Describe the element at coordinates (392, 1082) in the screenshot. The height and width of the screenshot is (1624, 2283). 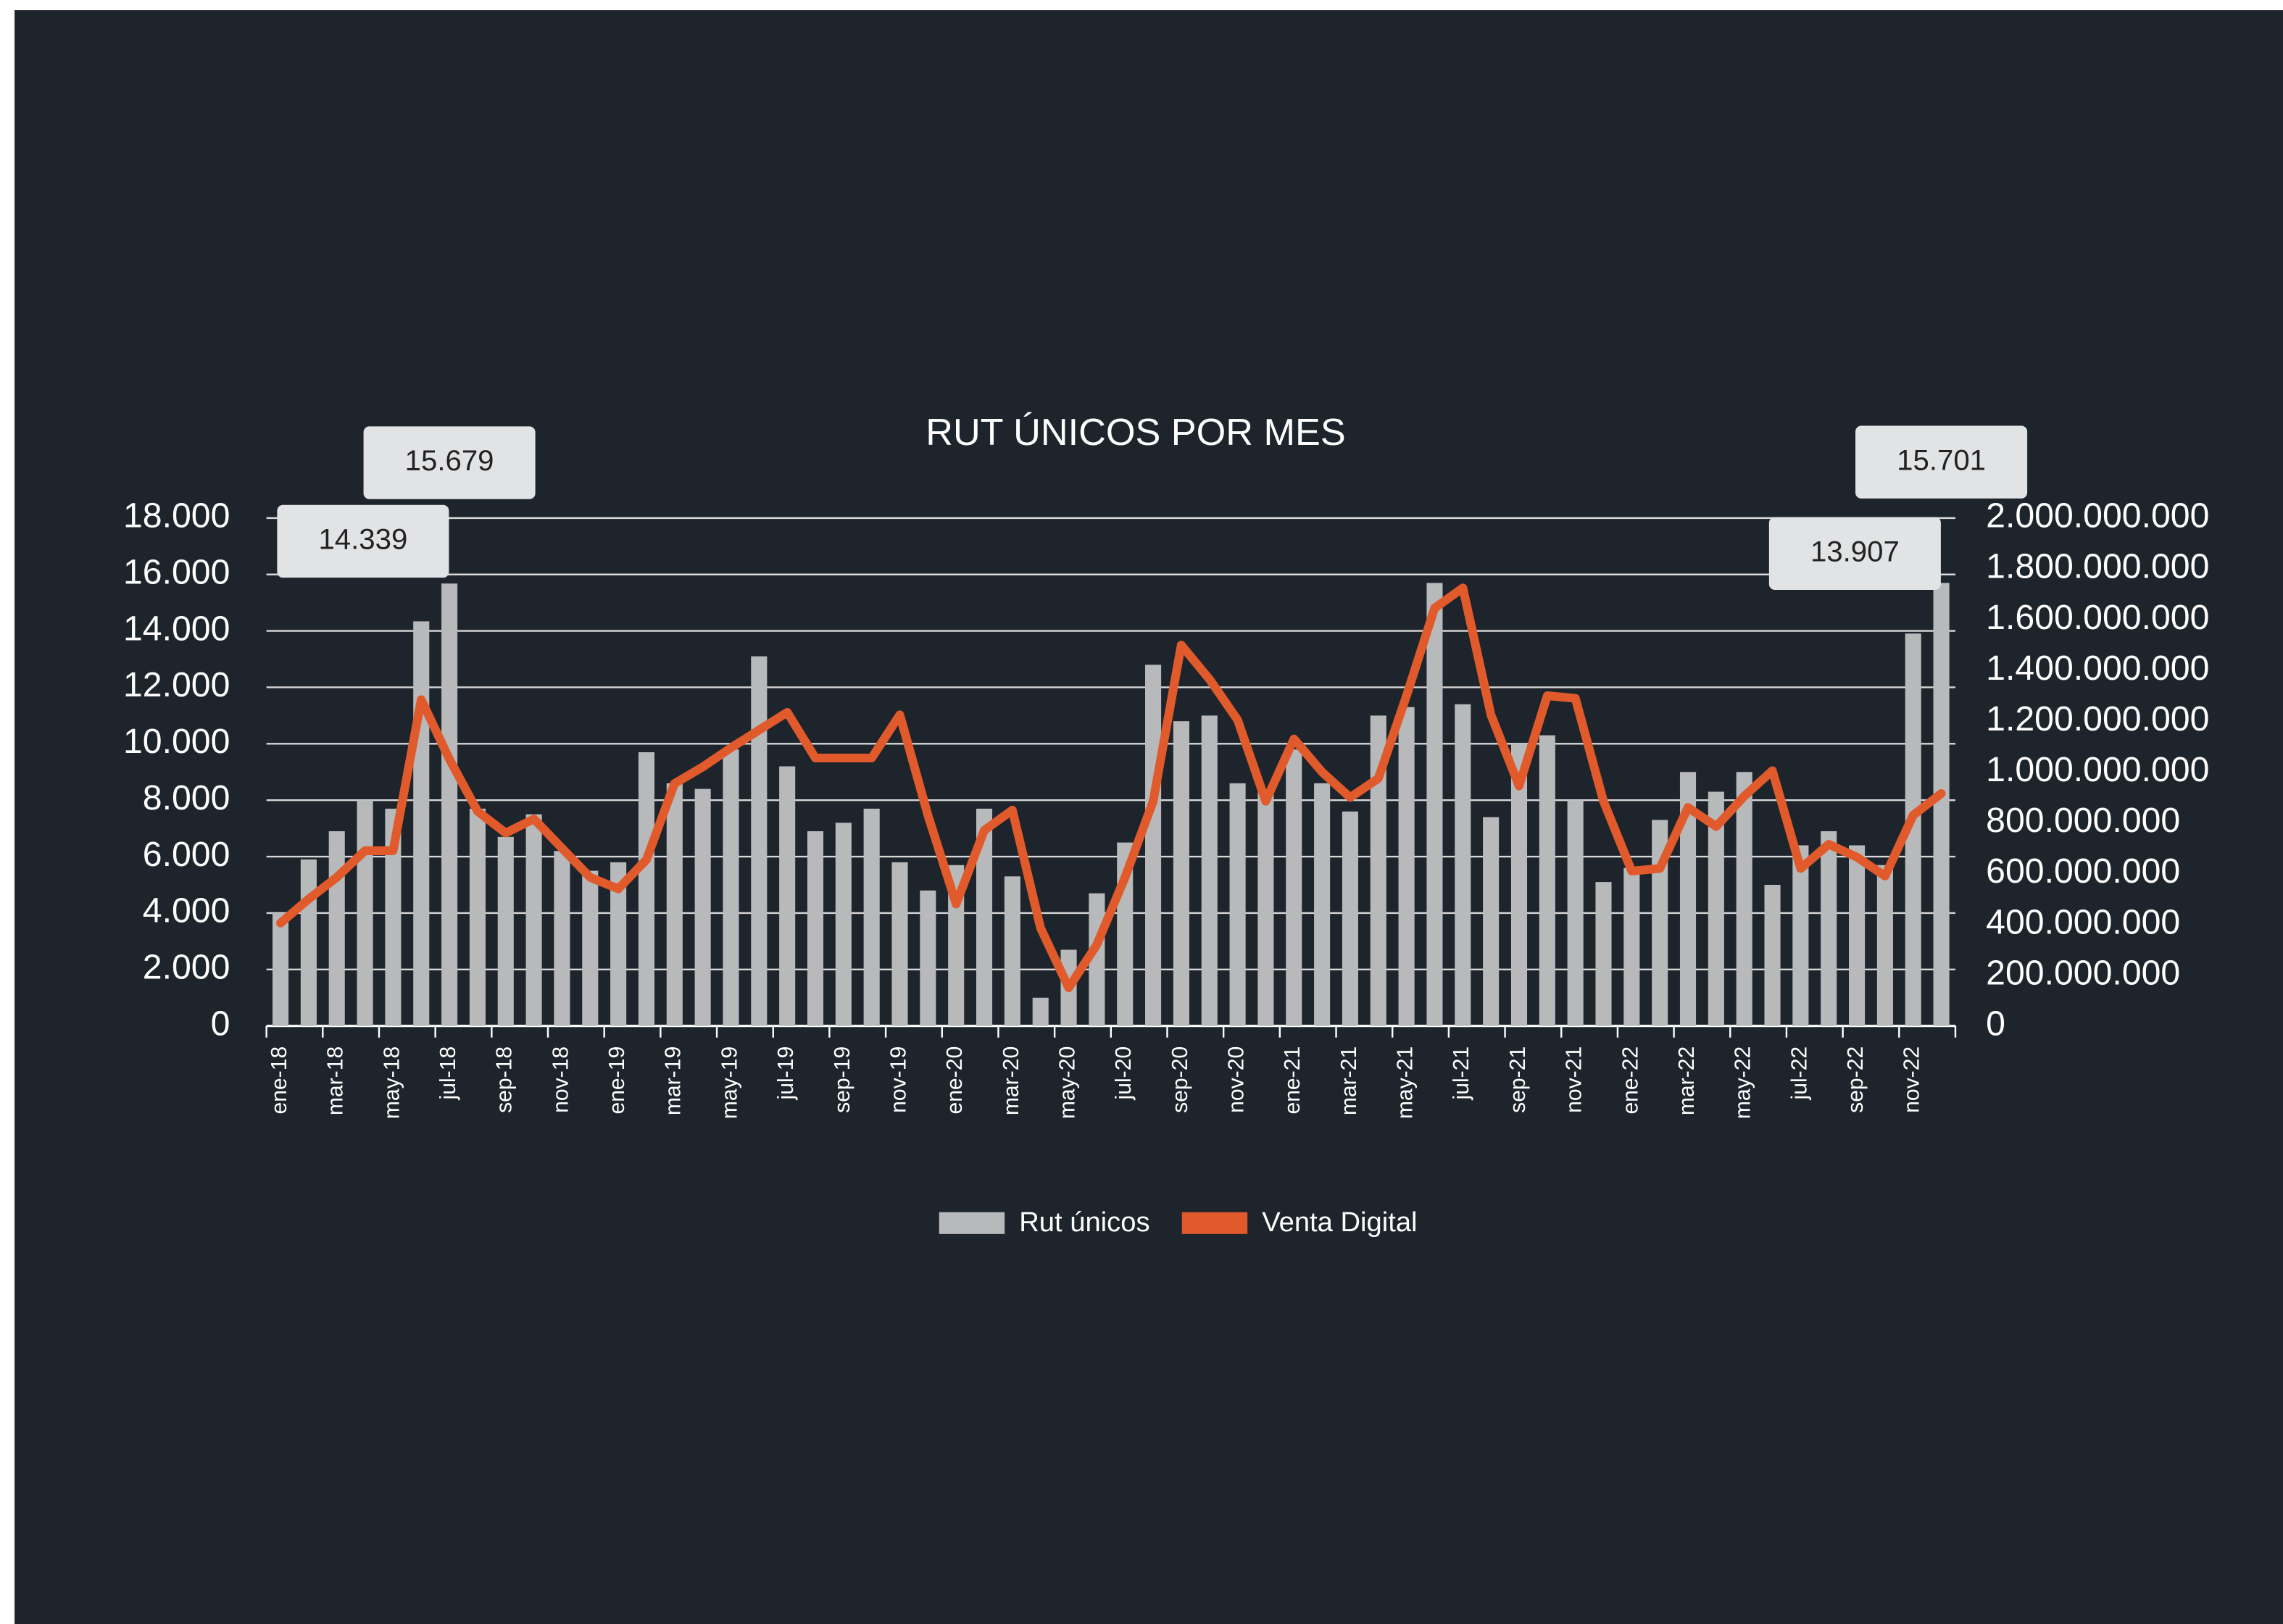
I see `x-tick-label: may-18` at that location.